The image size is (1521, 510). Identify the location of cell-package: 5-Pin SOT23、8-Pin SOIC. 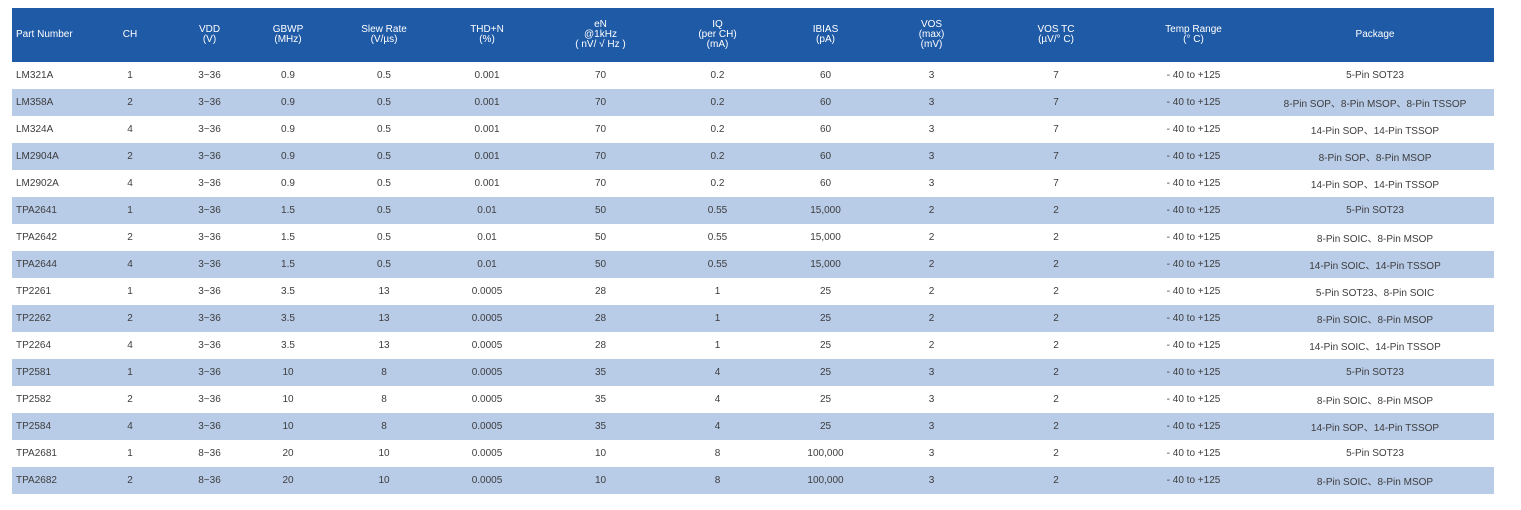
(1375, 293).